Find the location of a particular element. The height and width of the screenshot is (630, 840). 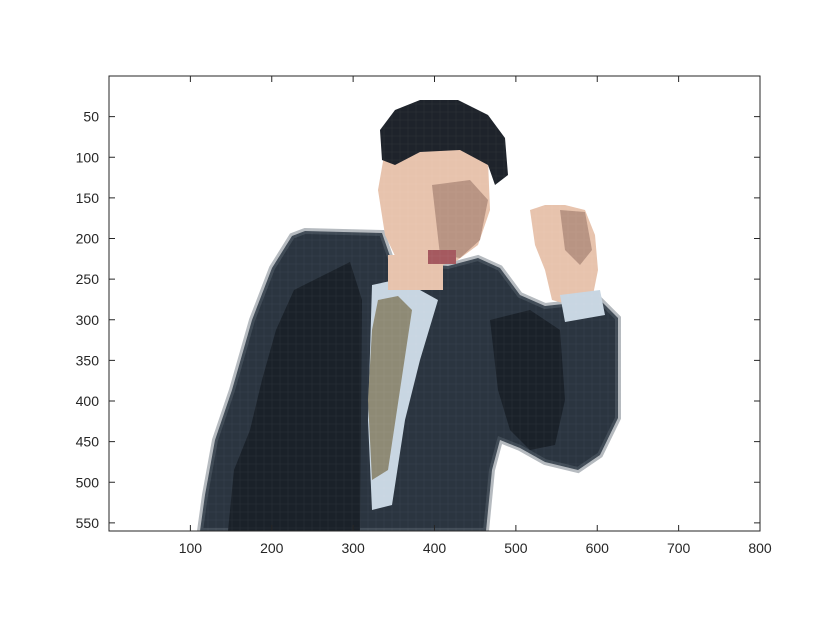

y-tick-label: 500 is located at coordinates (88, 482).